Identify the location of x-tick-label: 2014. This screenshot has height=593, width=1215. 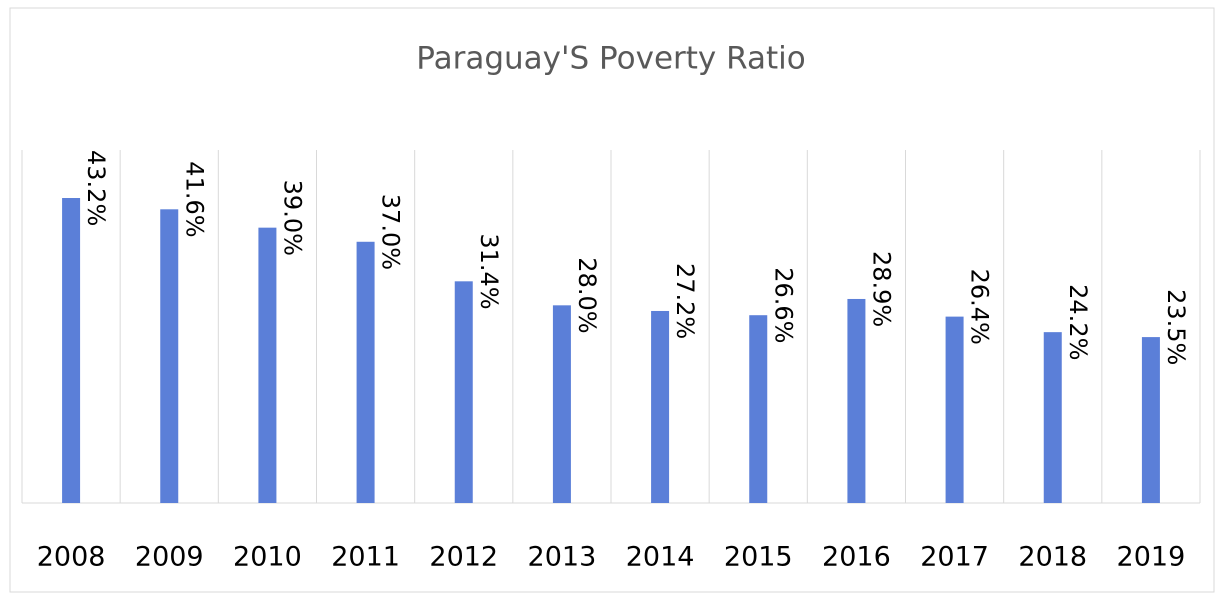
(660, 557).